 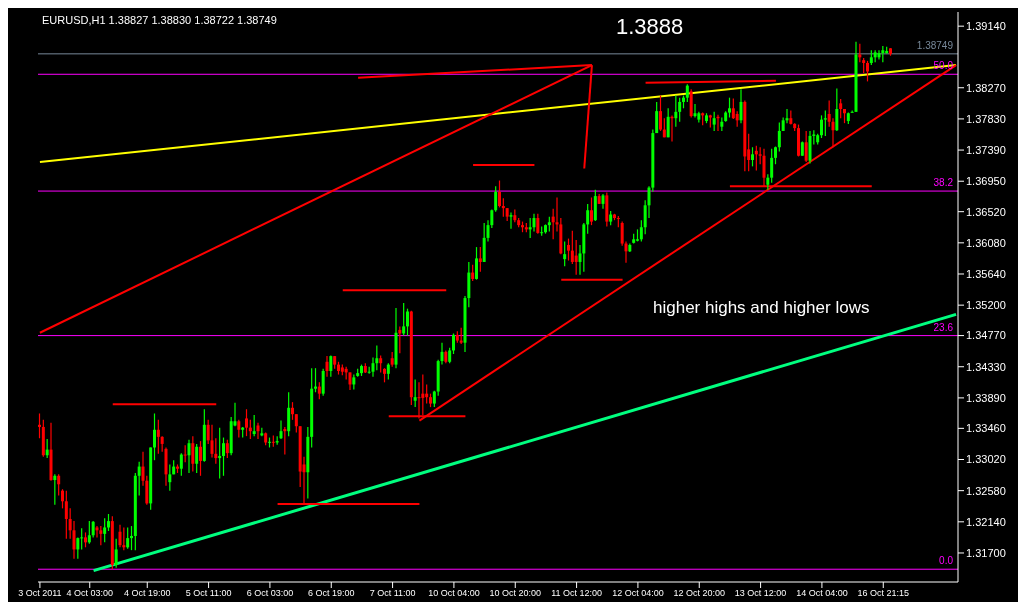 I want to click on x-tick-label: 11 Oct 12:00, so click(x=577, y=593).